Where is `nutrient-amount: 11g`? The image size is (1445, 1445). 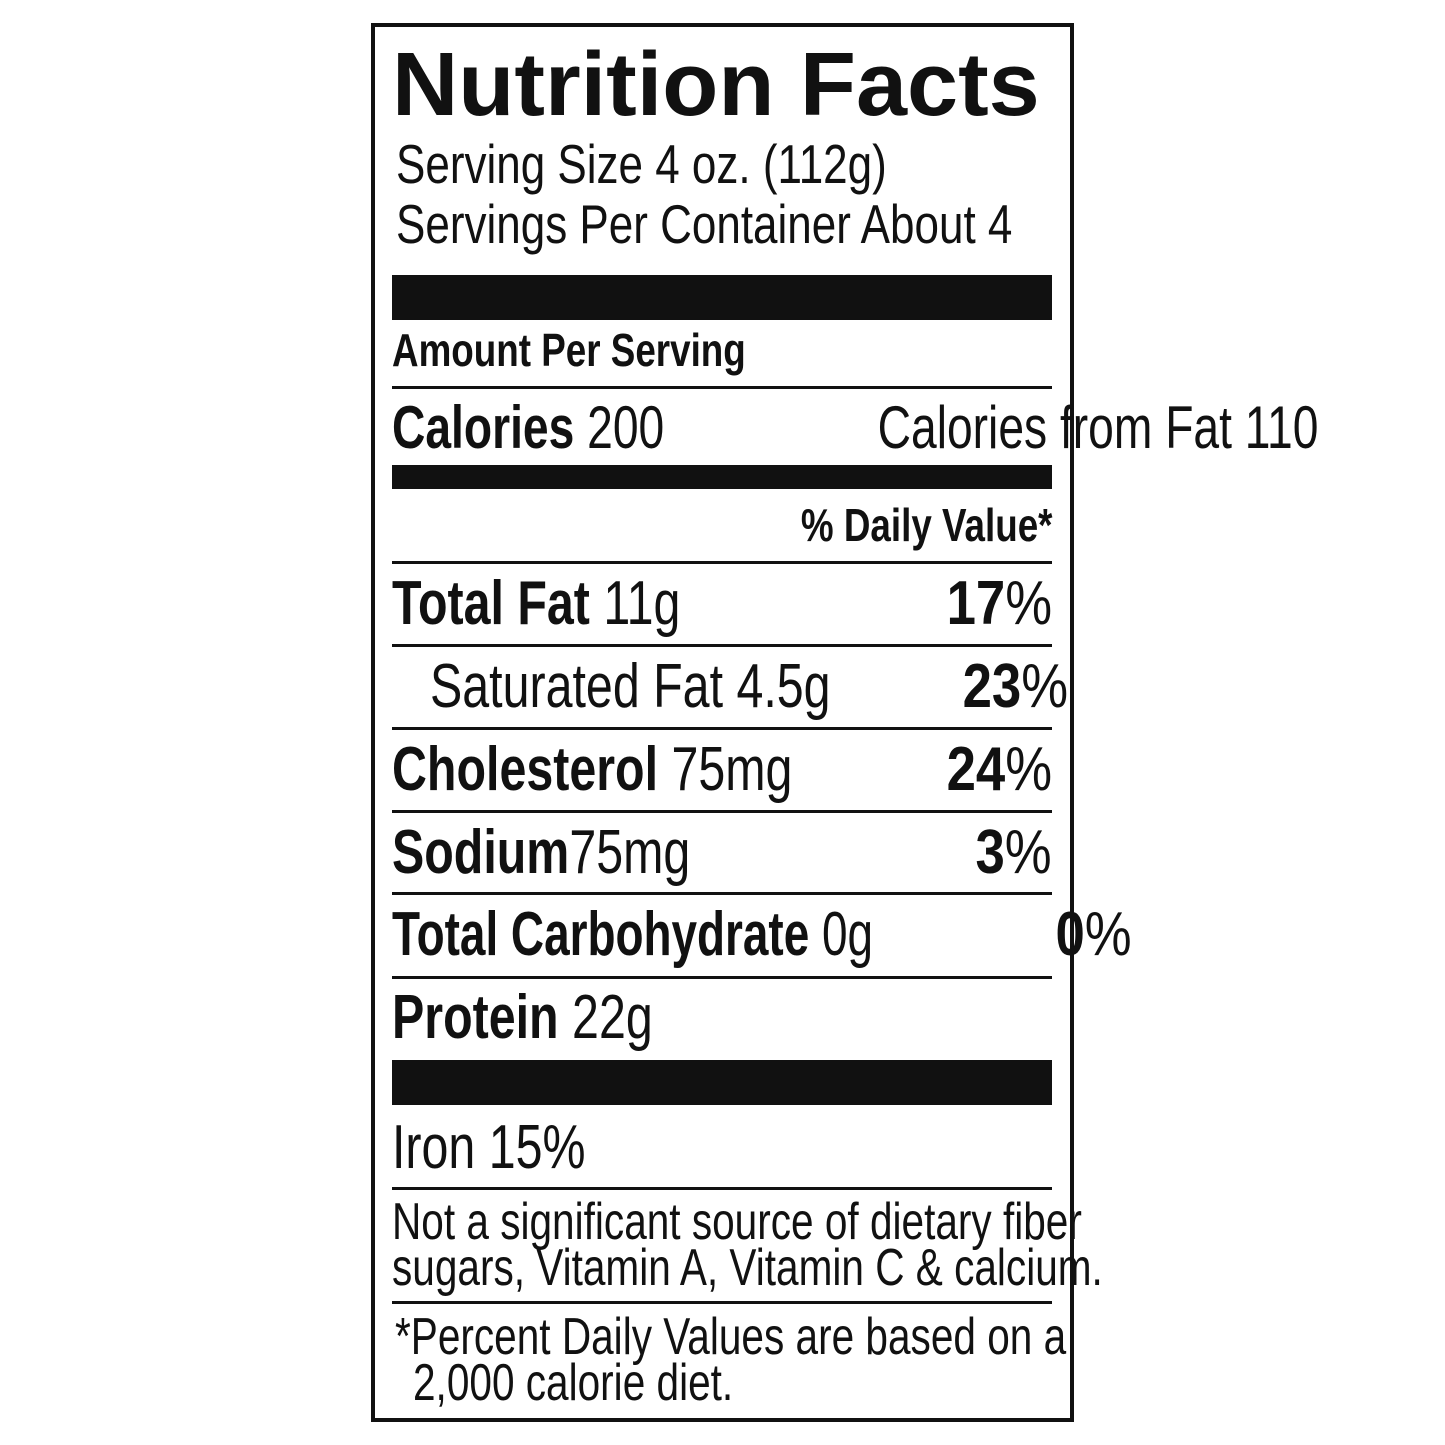
nutrient-amount: 11g is located at coordinates (642, 603).